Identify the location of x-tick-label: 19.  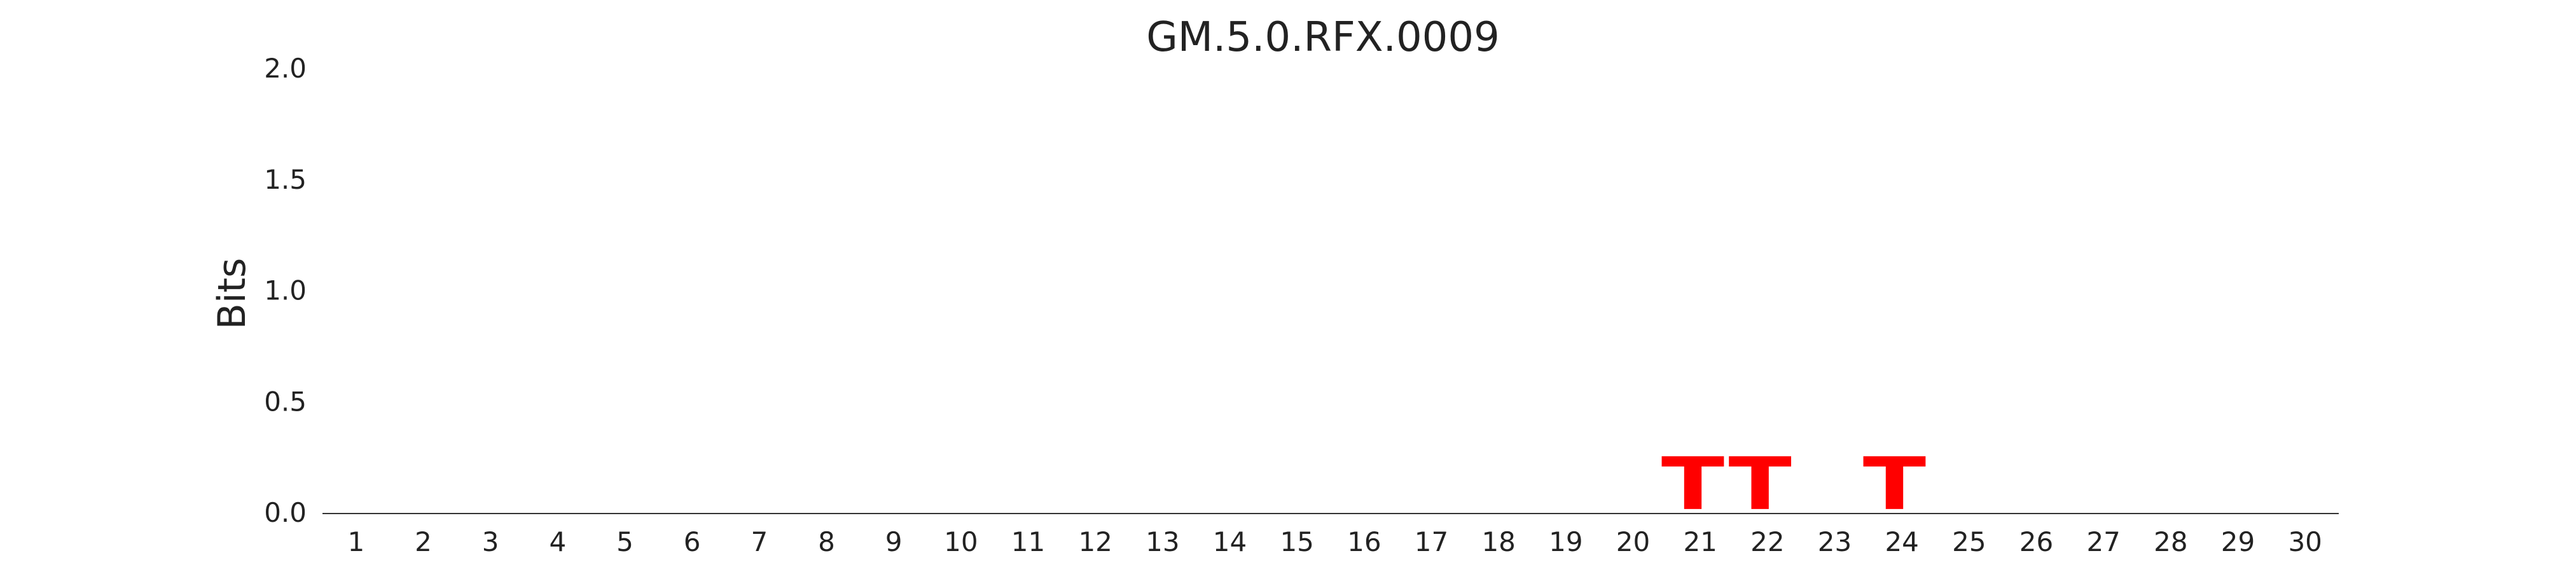
(1565, 541).